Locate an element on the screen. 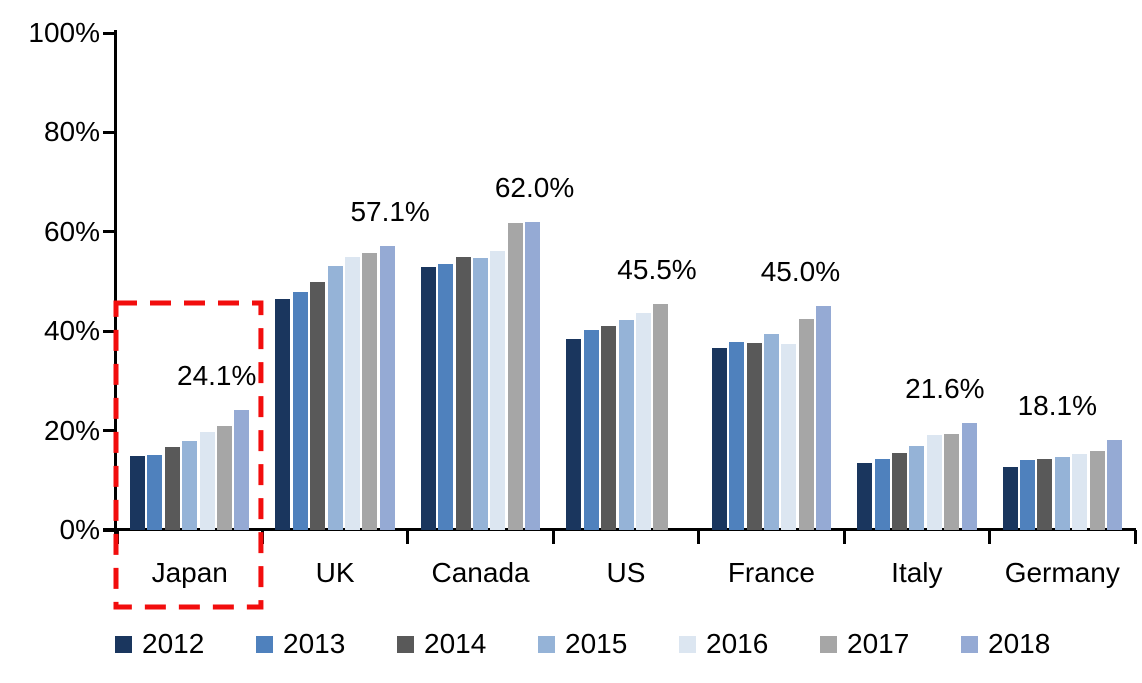 This screenshot has width=1142, height=683. bar-canada-2018 is located at coordinates (533, 375).